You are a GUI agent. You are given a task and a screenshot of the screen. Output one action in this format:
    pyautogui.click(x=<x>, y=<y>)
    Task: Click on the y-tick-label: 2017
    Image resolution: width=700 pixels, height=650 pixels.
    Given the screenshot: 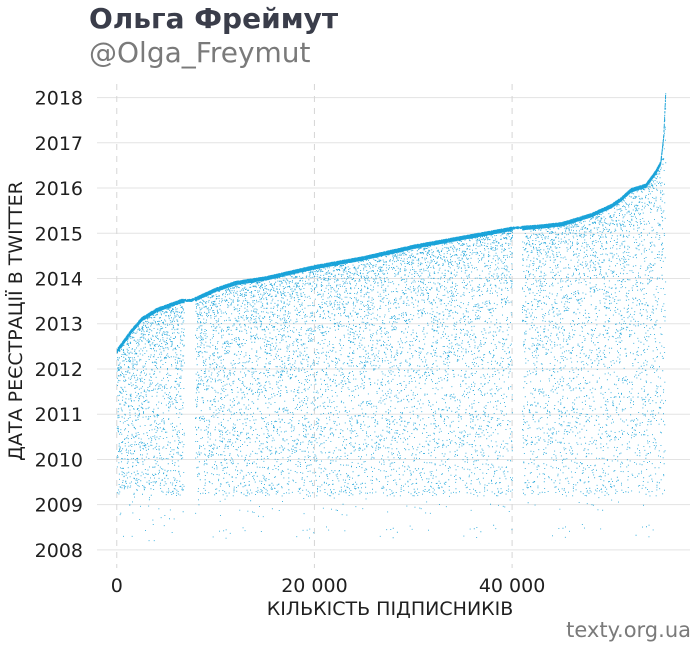 What is the action you would take?
    pyautogui.click(x=59, y=144)
    